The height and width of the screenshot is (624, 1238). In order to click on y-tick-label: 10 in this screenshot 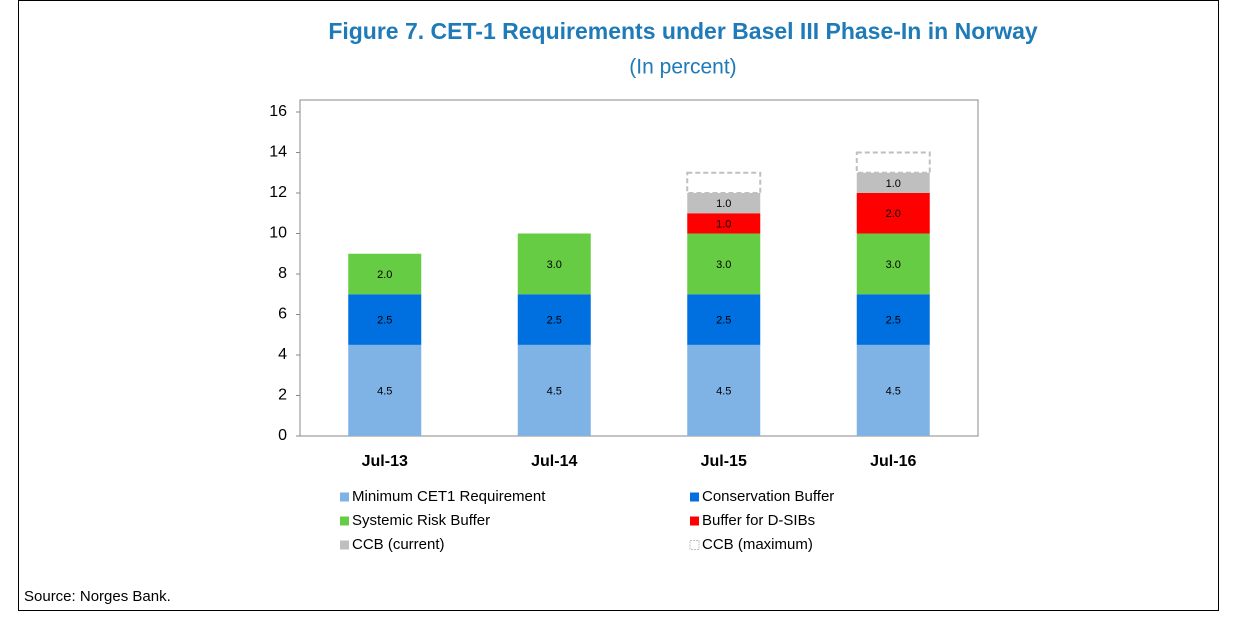, I will do `click(278, 233)`.